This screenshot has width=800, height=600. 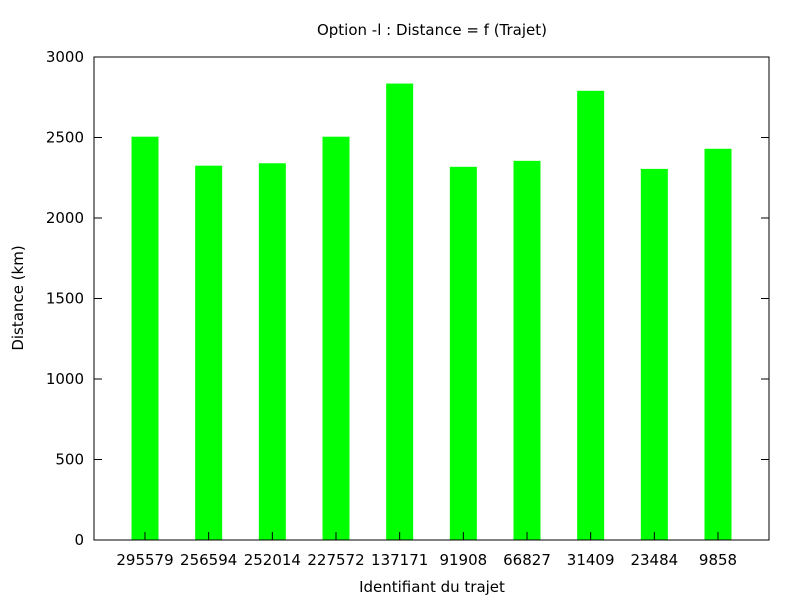 I want to click on y-tick-label: 2000, so click(x=65, y=218).